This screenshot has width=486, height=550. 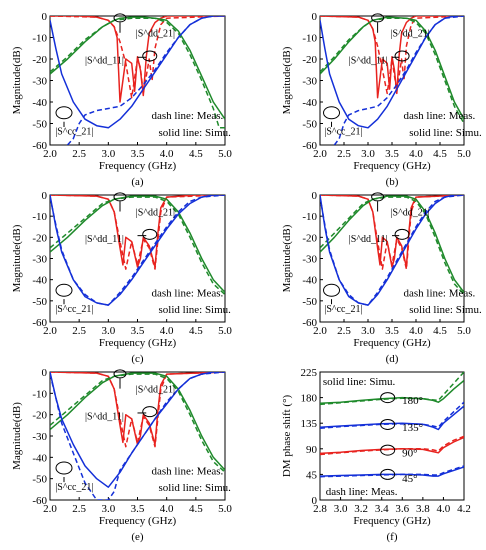 I want to click on panel-caption: (a), so click(x=137, y=182).